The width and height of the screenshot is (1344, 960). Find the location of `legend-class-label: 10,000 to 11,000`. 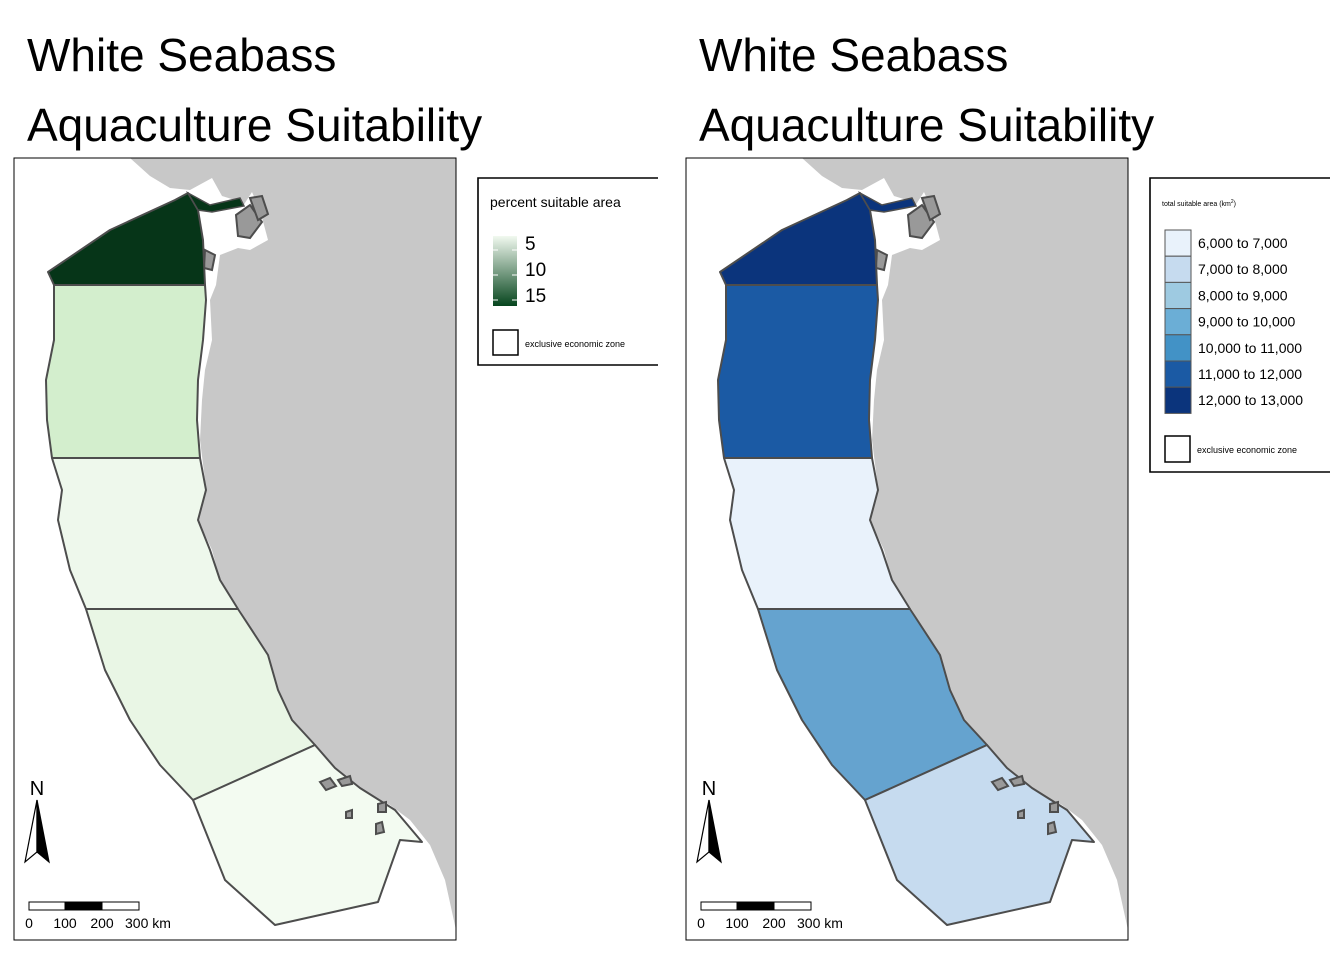

legend-class-label: 10,000 to 11,000 is located at coordinates (1250, 348).